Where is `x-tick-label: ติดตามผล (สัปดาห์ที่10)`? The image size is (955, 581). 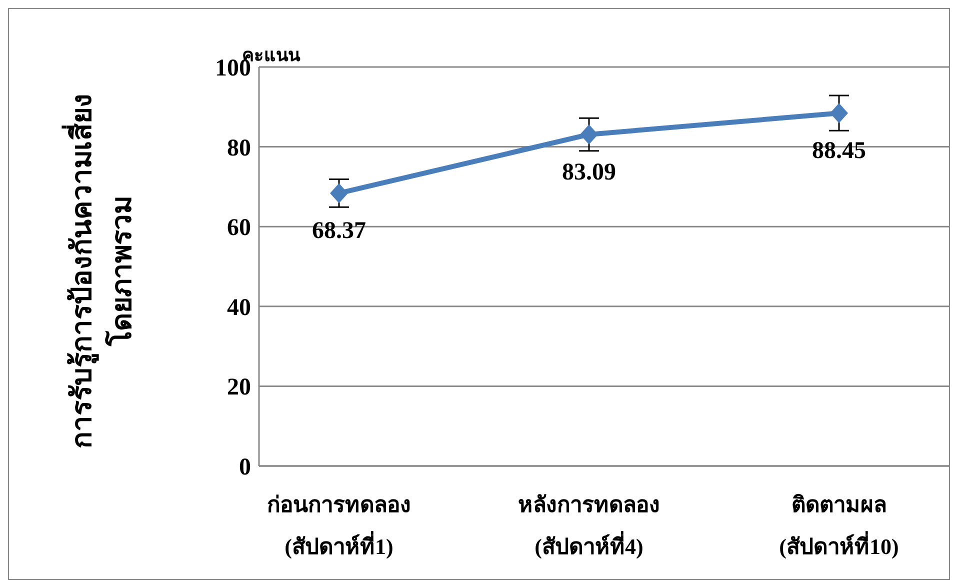 x-tick-label: ติดตามผล (สัปดาห์ที่10) is located at coordinates (839, 525).